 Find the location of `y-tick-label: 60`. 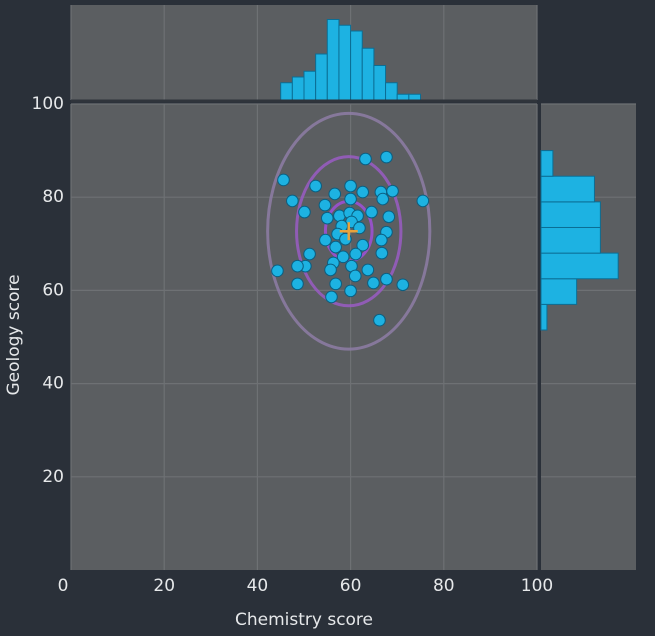

y-tick-label: 60 is located at coordinates (53, 290).